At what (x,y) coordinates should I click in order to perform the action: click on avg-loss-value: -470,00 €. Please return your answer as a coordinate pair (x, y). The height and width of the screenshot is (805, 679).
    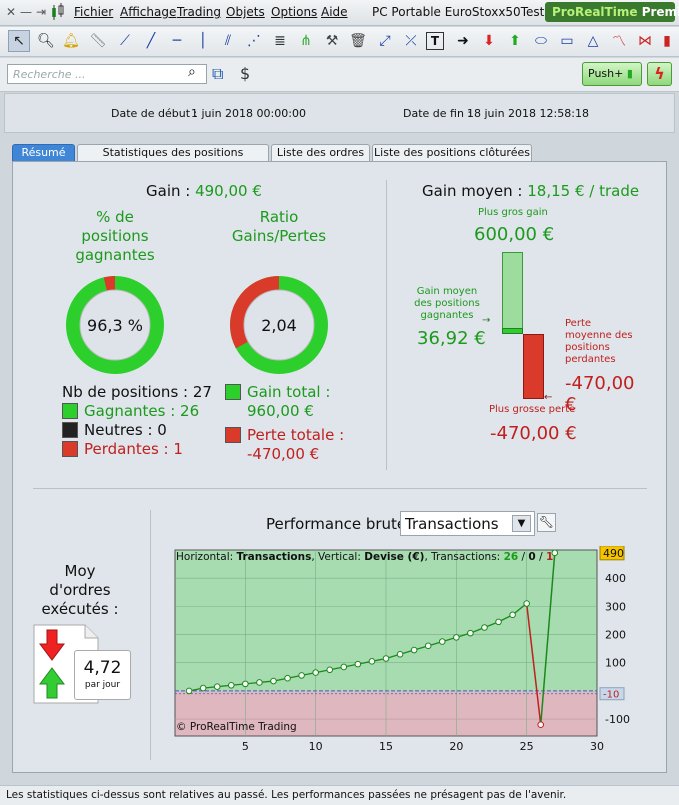
    Looking at the image, I should click on (600, 394).